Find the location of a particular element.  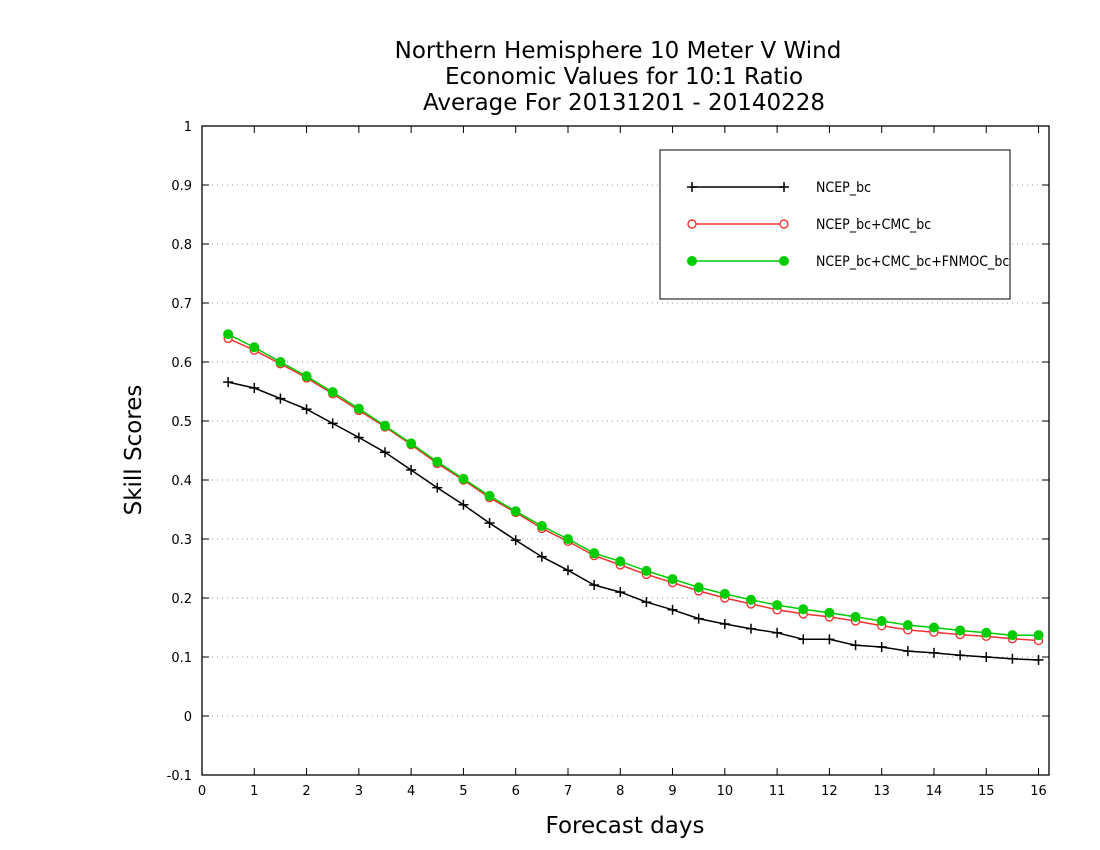

y-tick-label: 0.6 is located at coordinates (181, 363).